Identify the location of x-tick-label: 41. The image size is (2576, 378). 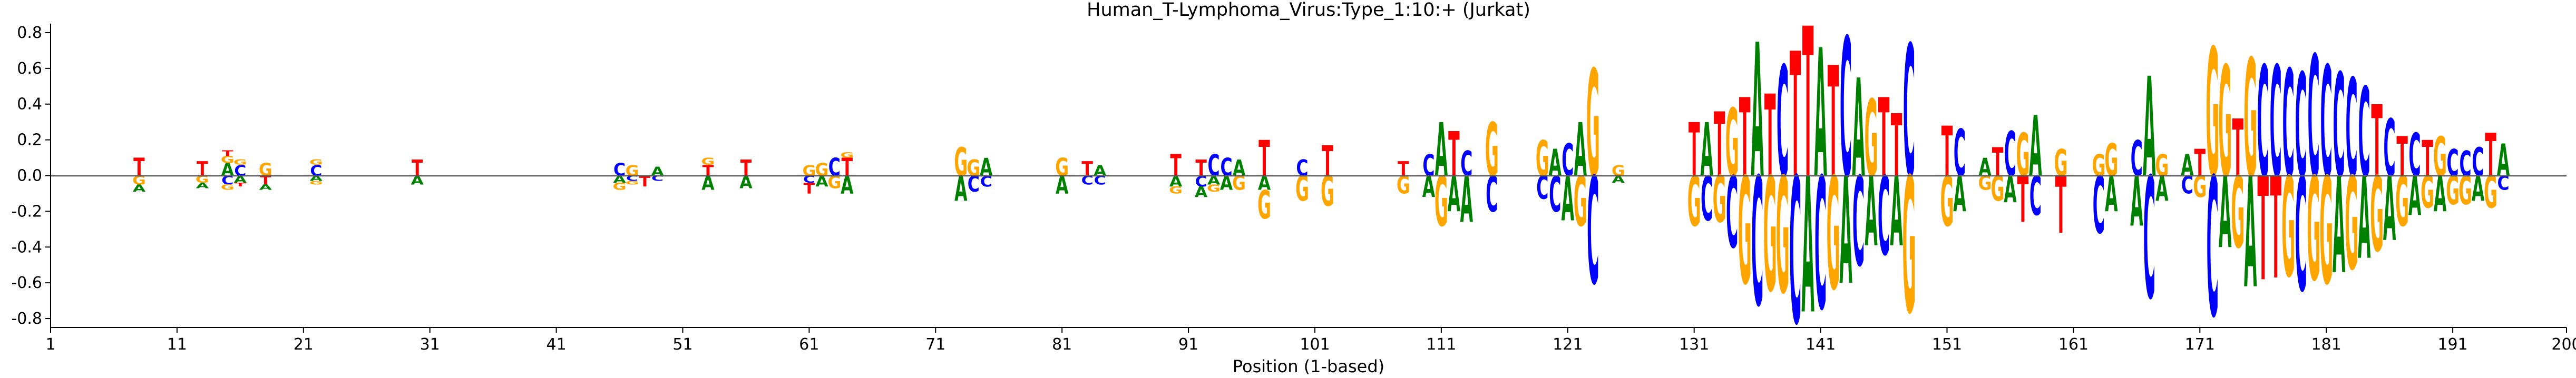
(557, 344).